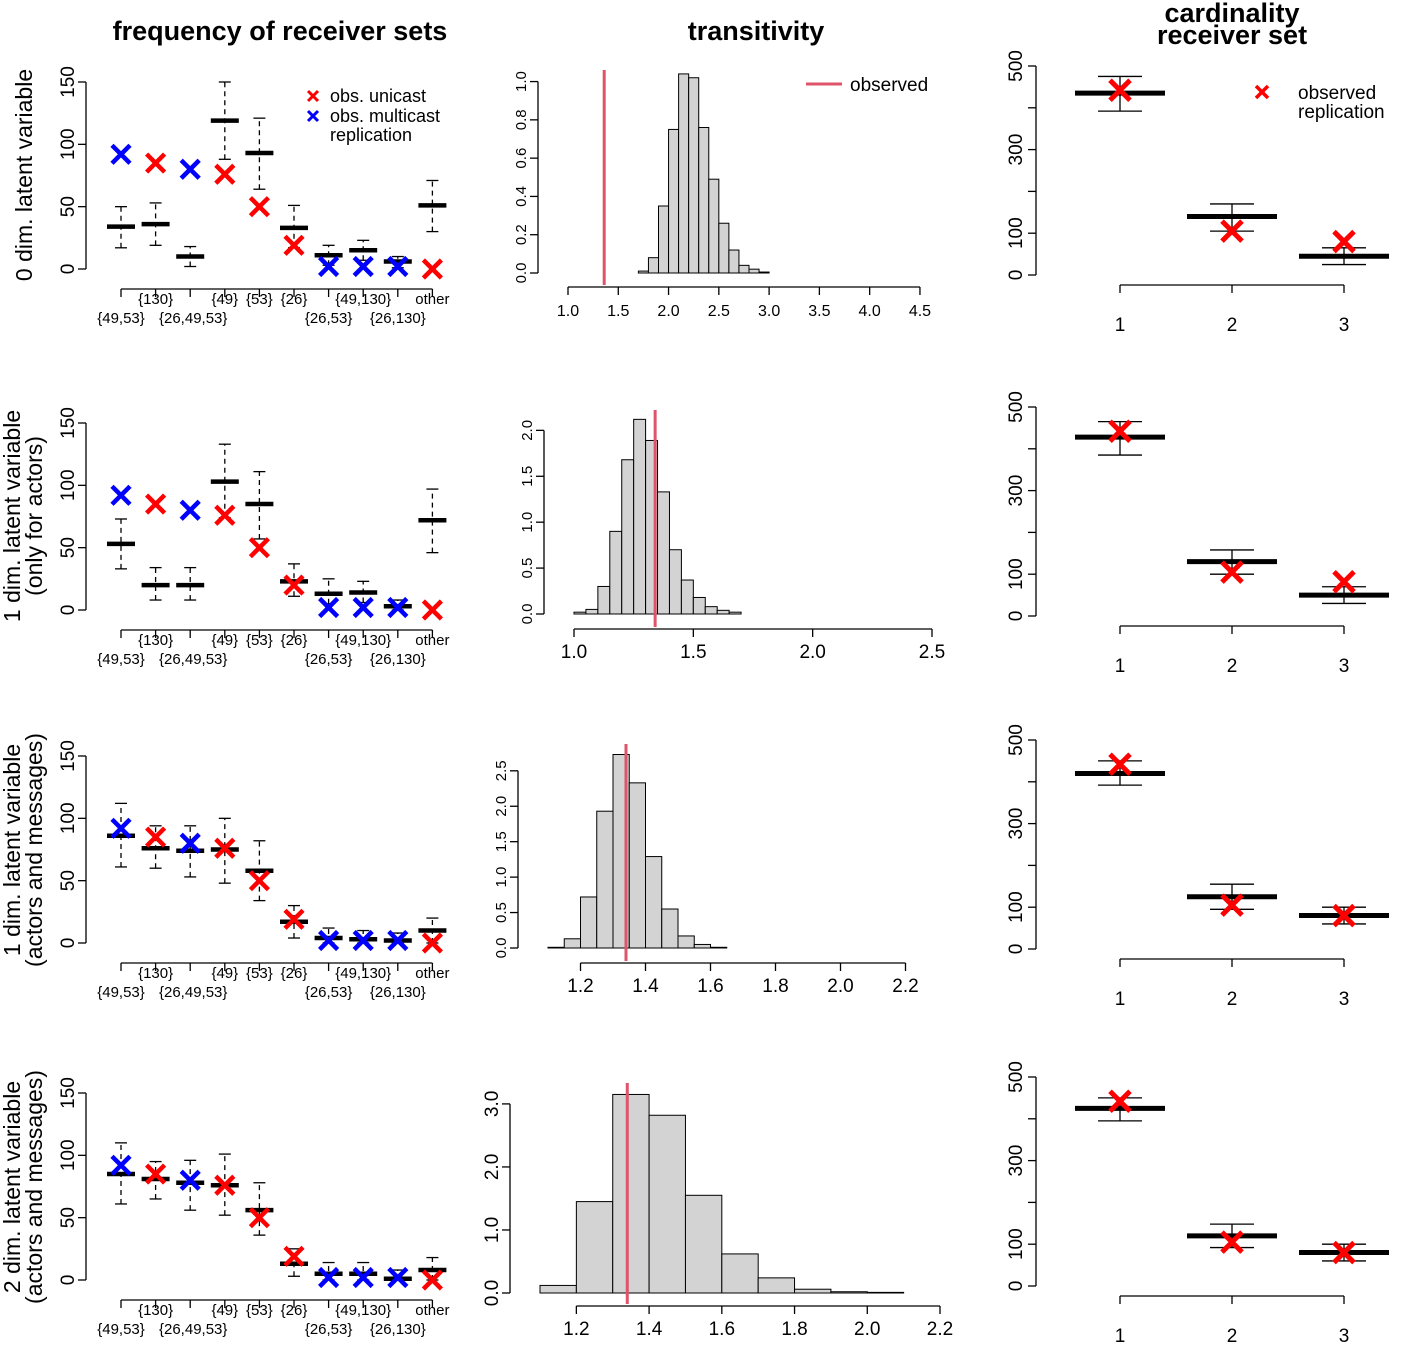 The width and height of the screenshot is (1417, 1347). What do you see at coordinates (492, 1104) in the screenshot?
I see `transitivity-y-tick-label: 3.0` at bounding box center [492, 1104].